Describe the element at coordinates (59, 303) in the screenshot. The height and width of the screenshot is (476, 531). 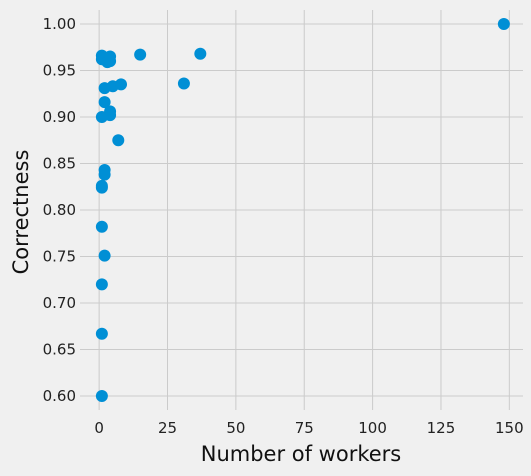
I see `y-tick-label: 0.70` at that location.